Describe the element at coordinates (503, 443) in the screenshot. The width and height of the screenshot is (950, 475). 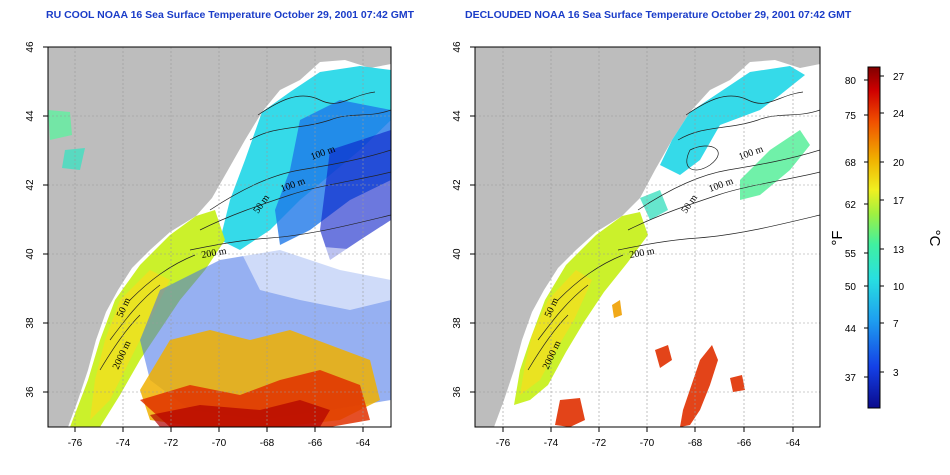
I see `right-x-tick-label: -76` at that location.